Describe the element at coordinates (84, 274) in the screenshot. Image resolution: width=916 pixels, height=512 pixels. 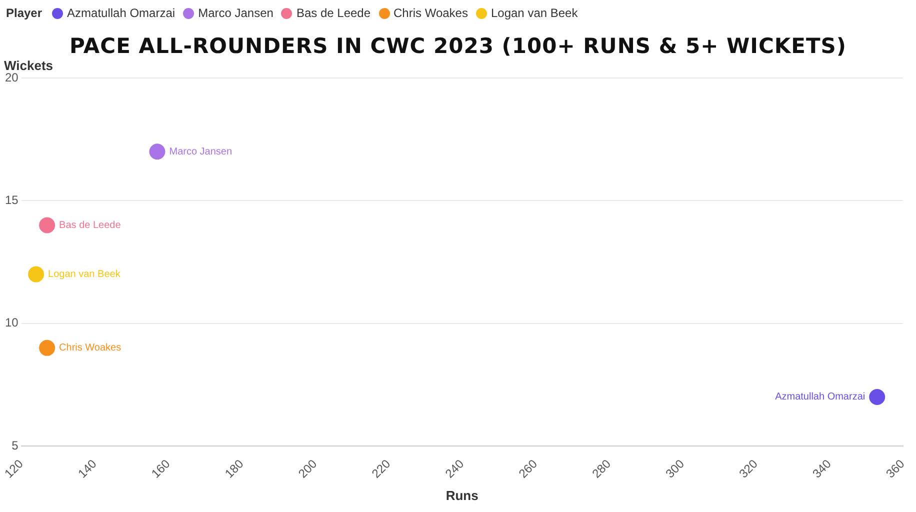
I see `text: Logan van Beek` at that location.